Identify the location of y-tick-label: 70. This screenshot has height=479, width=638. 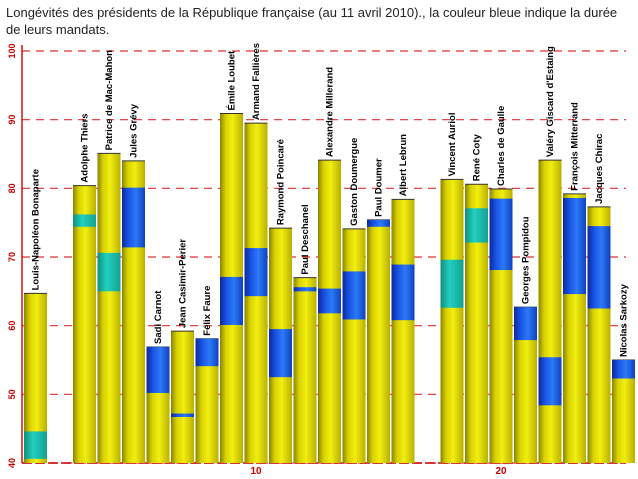
(12, 257).